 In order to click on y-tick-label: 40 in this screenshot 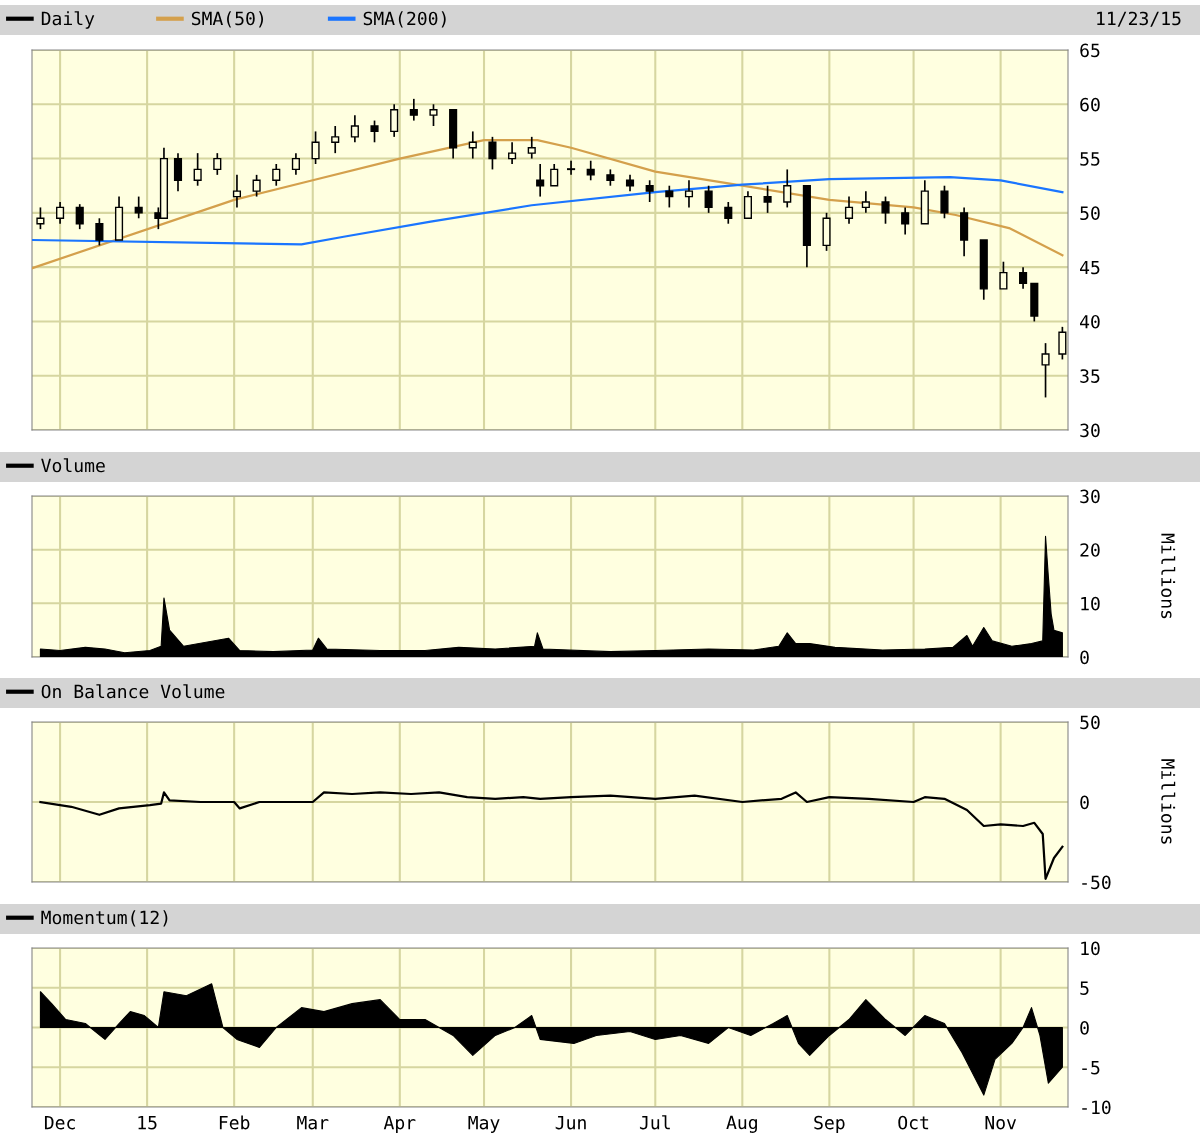, I will do `click(1090, 321)`.